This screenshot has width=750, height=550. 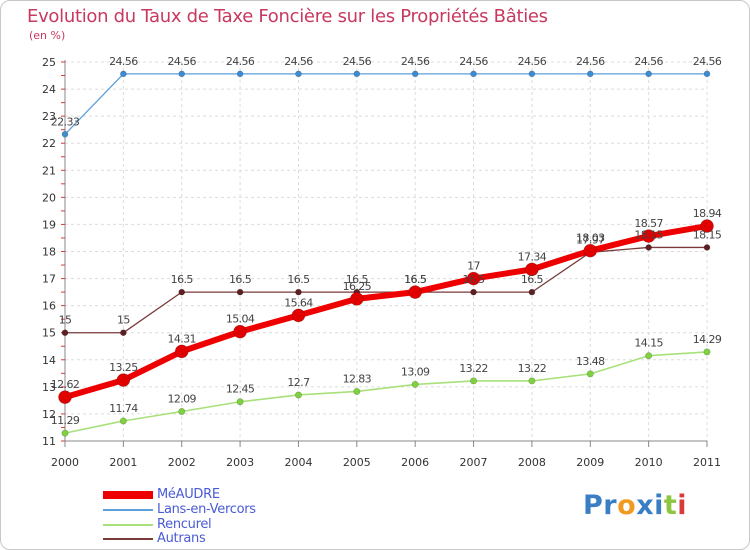 I want to click on x-tick-label: 2005, so click(x=357, y=462).